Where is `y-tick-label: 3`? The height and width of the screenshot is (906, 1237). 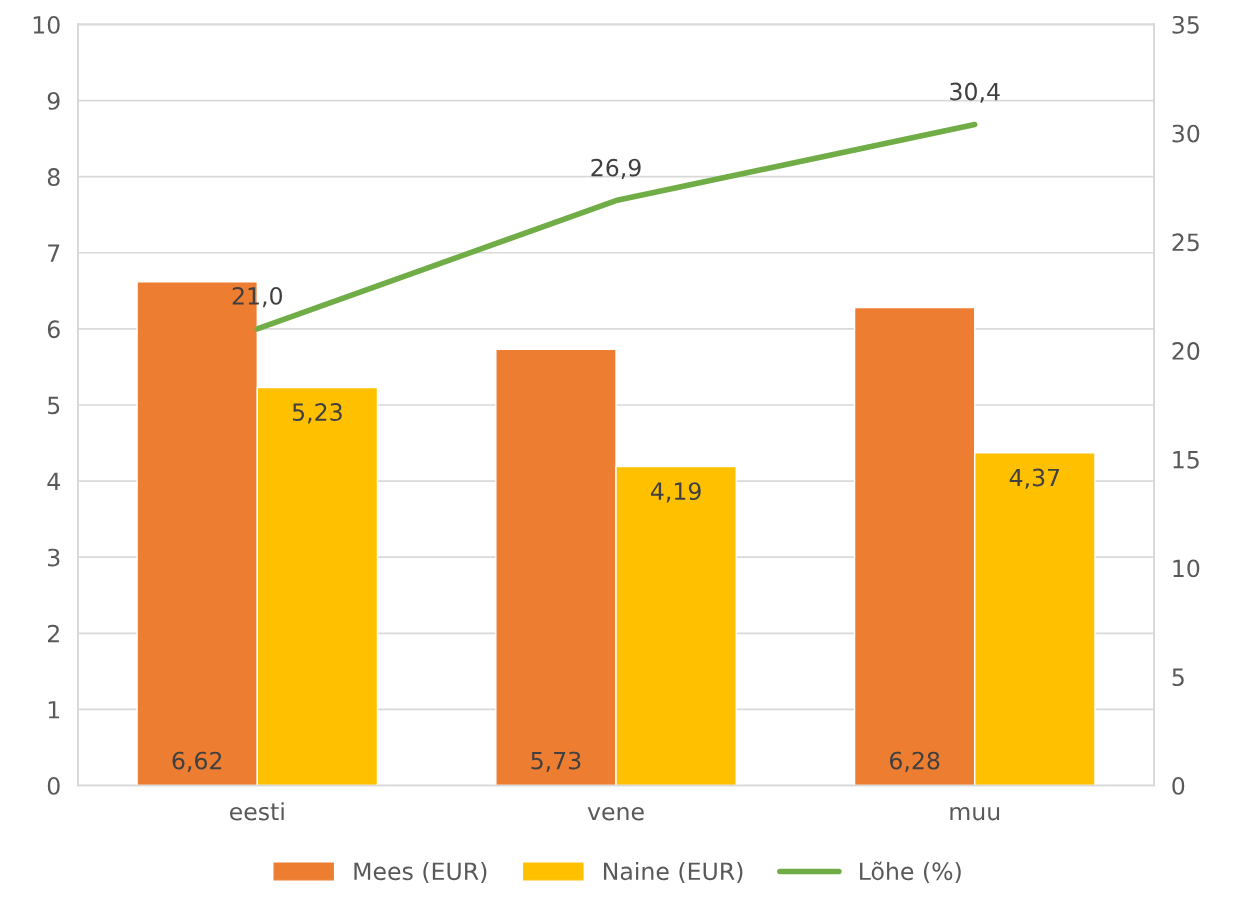
y-tick-label: 3 is located at coordinates (54, 557).